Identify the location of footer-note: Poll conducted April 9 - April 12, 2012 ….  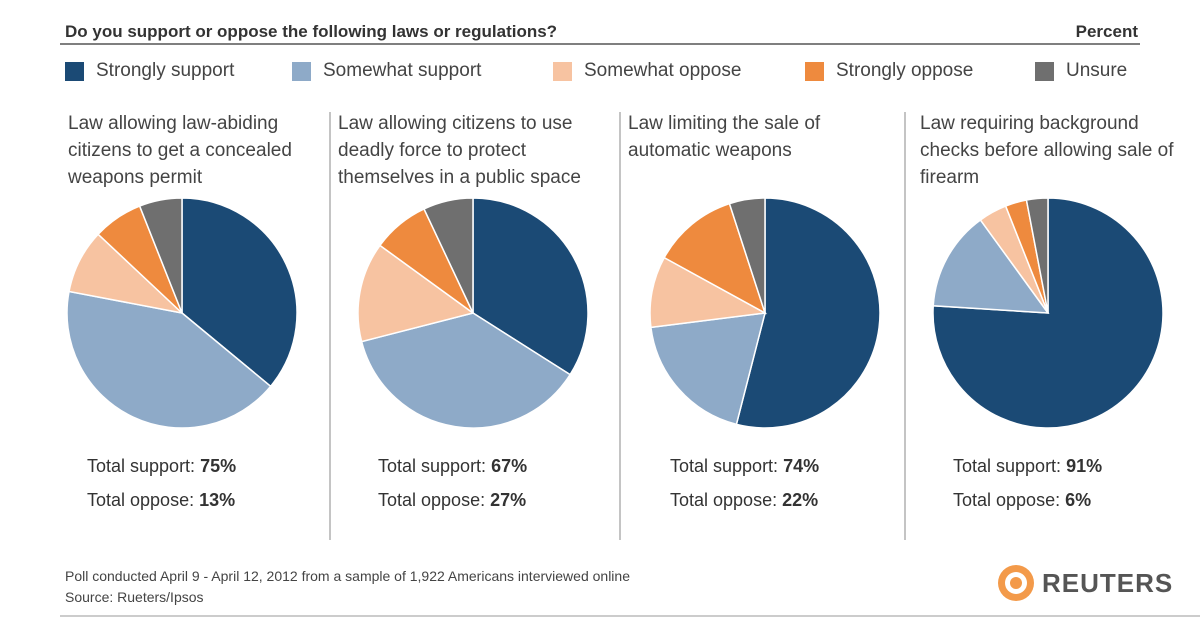
(347, 576).